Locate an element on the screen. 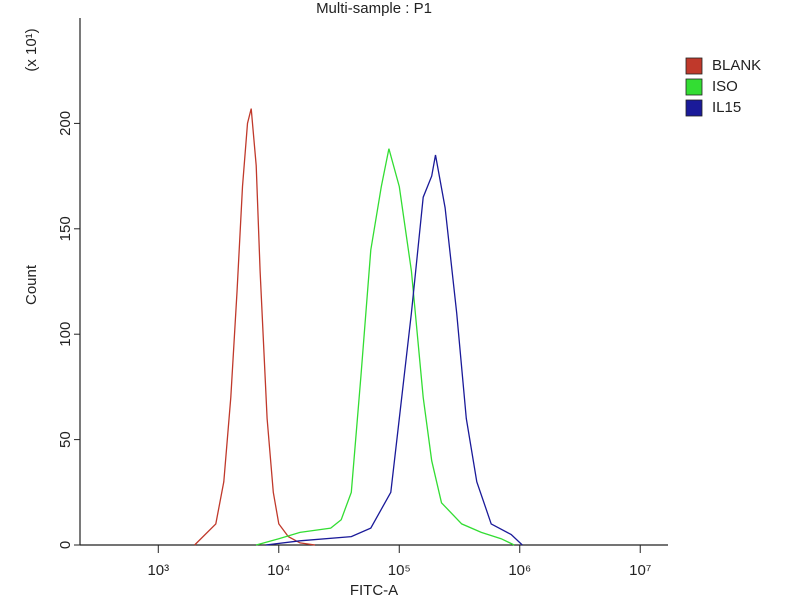 The width and height of the screenshot is (800, 600). series-line is located at coordinates (255, 327).